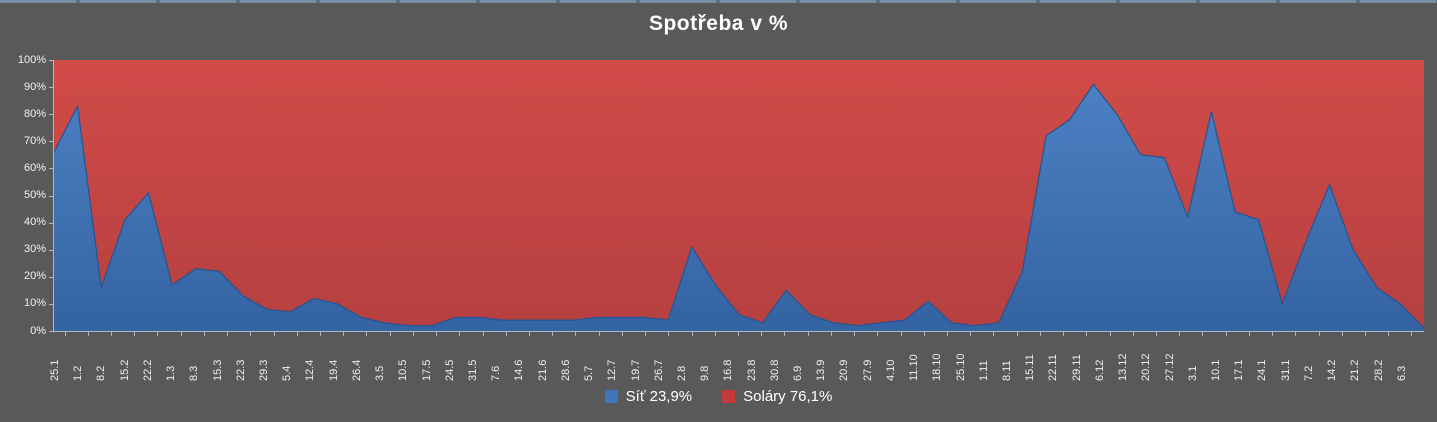 This screenshot has height=422, width=1437. What do you see at coordinates (844, 370) in the screenshot?
I see `x-axis-label: 20.9` at bounding box center [844, 370].